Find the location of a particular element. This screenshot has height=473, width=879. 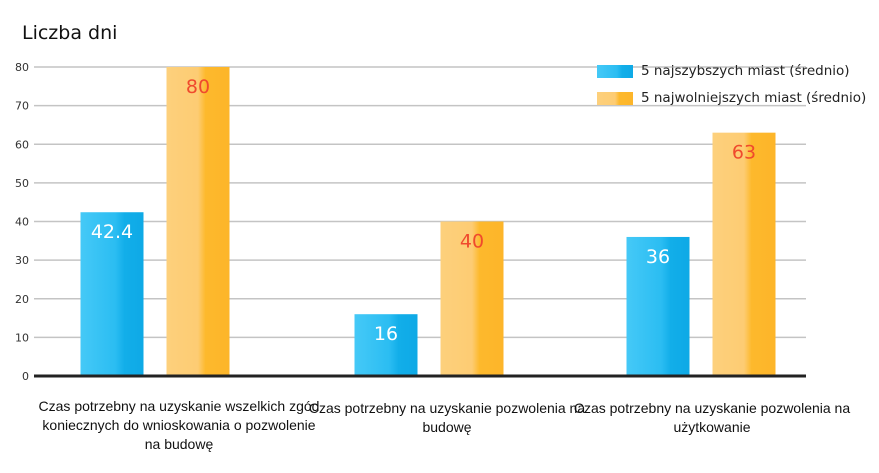

y-tick-label-20: 20 is located at coordinates (22, 299).